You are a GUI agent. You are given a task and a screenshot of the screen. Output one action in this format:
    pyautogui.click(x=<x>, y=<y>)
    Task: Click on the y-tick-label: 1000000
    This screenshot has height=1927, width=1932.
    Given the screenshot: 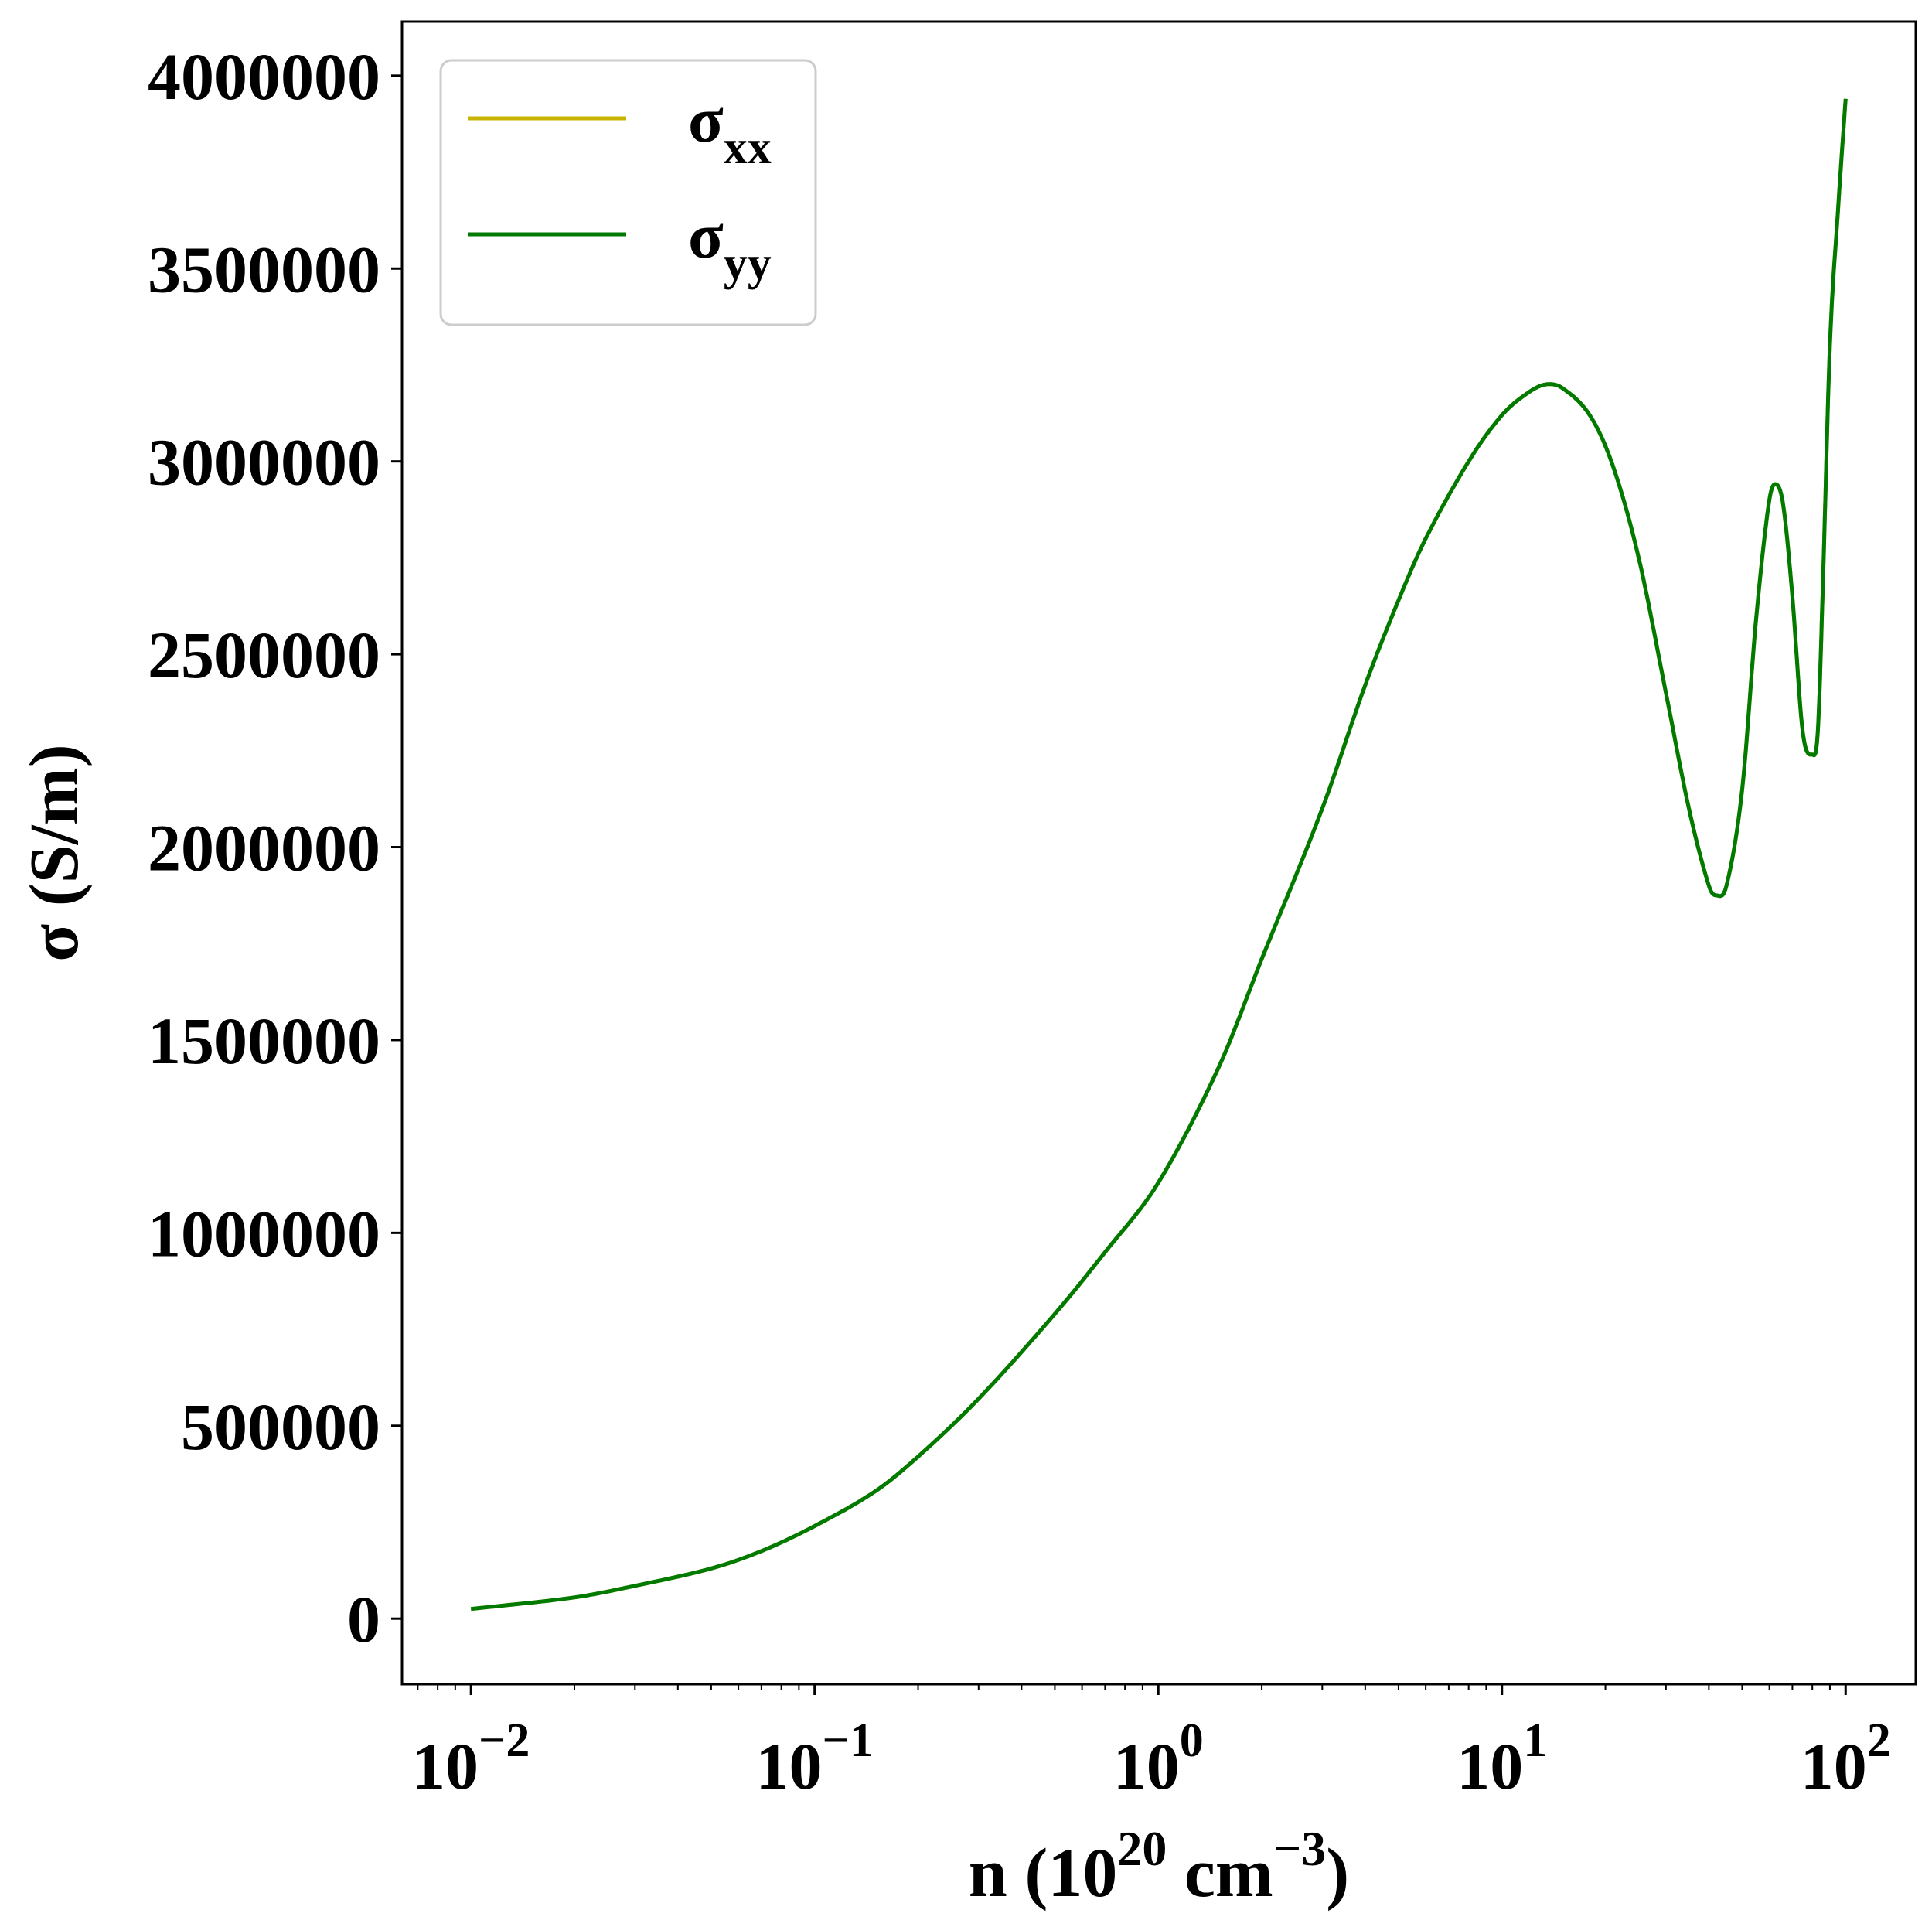 What is the action you would take?
    pyautogui.click(x=264, y=1233)
    